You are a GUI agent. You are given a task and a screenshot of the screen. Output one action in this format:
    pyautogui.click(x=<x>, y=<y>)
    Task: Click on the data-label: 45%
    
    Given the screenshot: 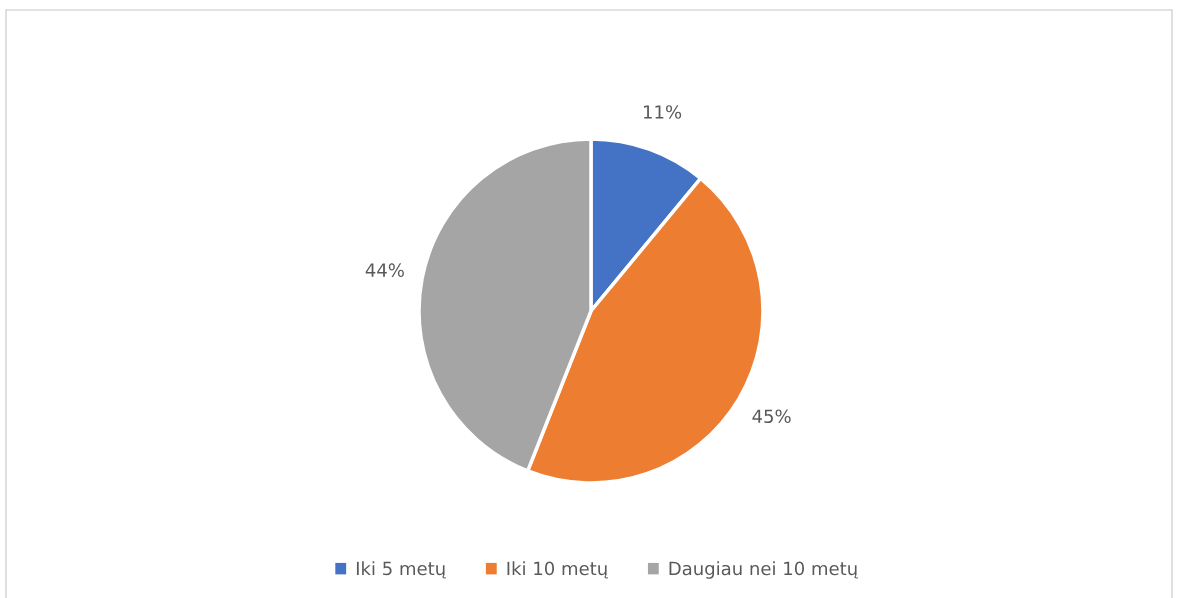 What is the action you would take?
    pyautogui.click(x=771, y=416)
    